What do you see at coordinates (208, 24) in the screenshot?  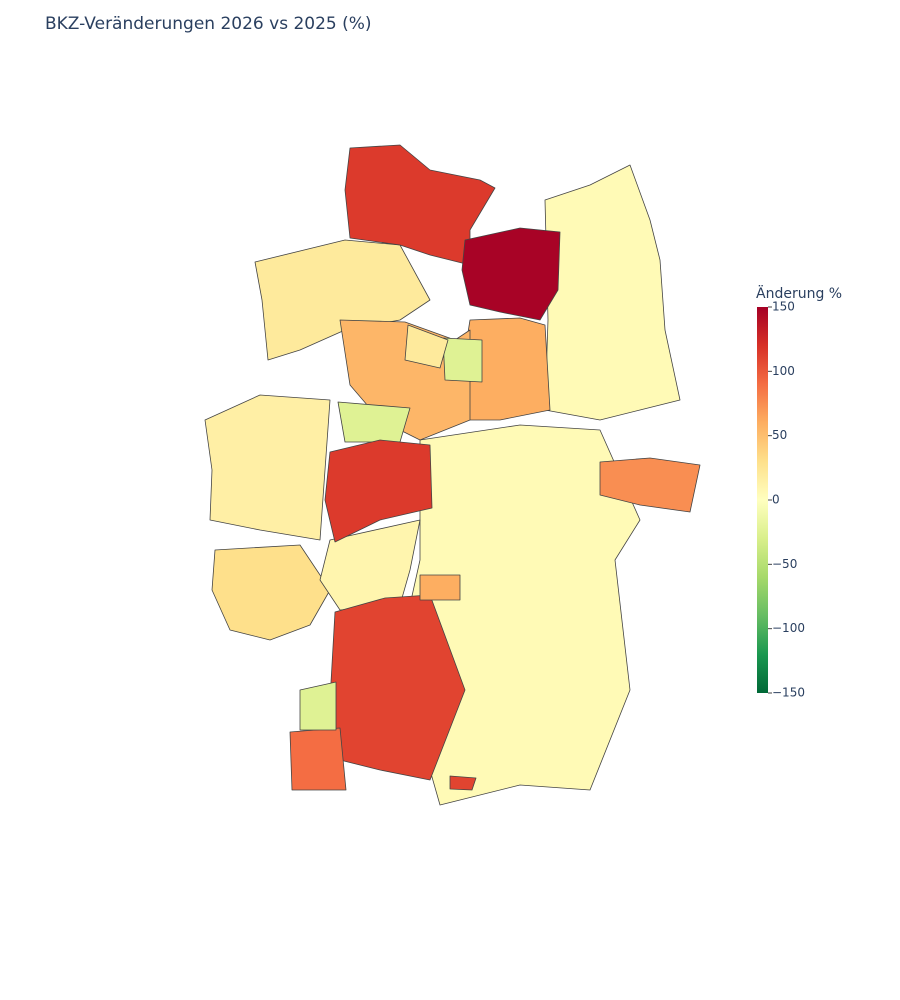 I see `chart-title: BKZ-Veränderungen 2026 vs 2025 (%)` at bounding box center [208, 24].